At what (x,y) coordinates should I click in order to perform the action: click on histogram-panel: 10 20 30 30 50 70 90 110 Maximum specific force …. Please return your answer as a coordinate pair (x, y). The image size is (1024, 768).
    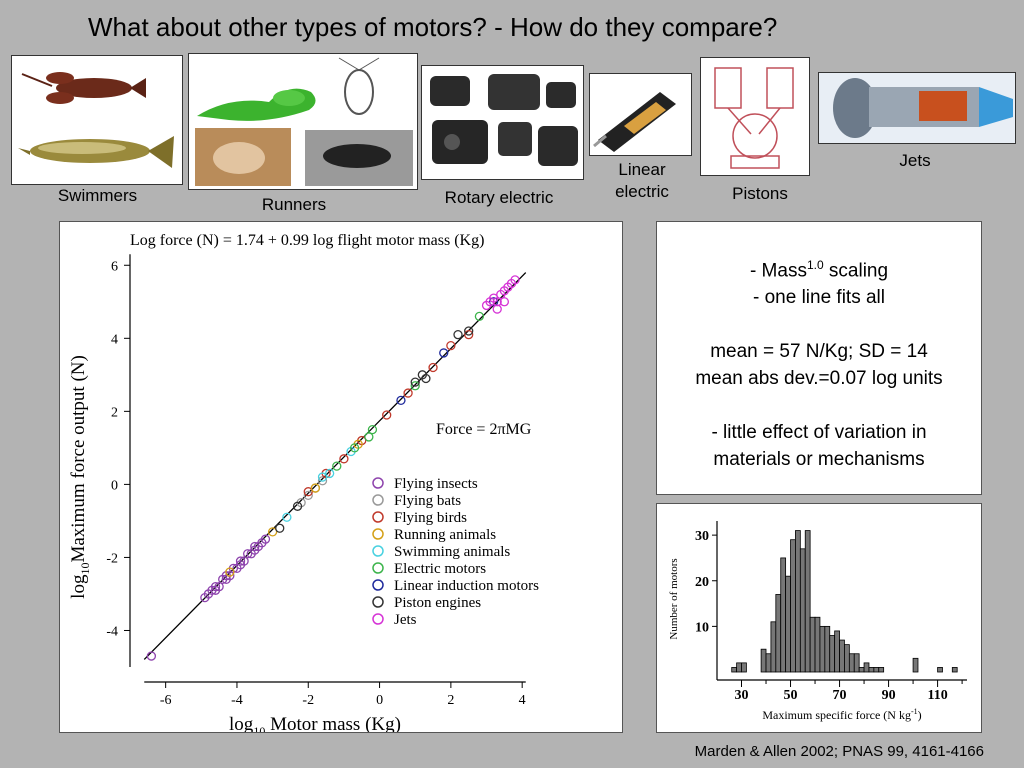
    Looking at the image, I should click on (819, 618).